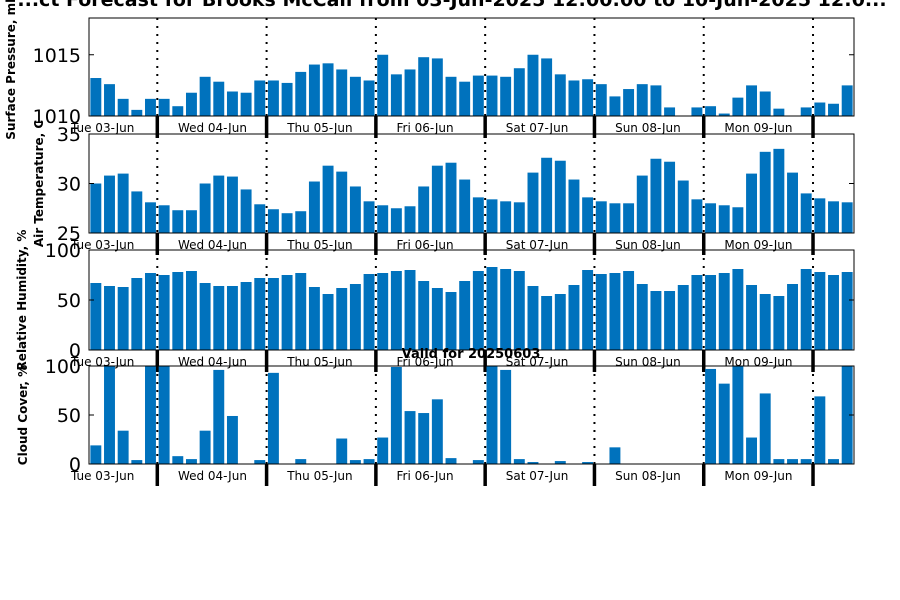  Describe the element at coordinates (75, 351) in the screenshot. I see `ytick-label-humidity-0: 0` at that location.